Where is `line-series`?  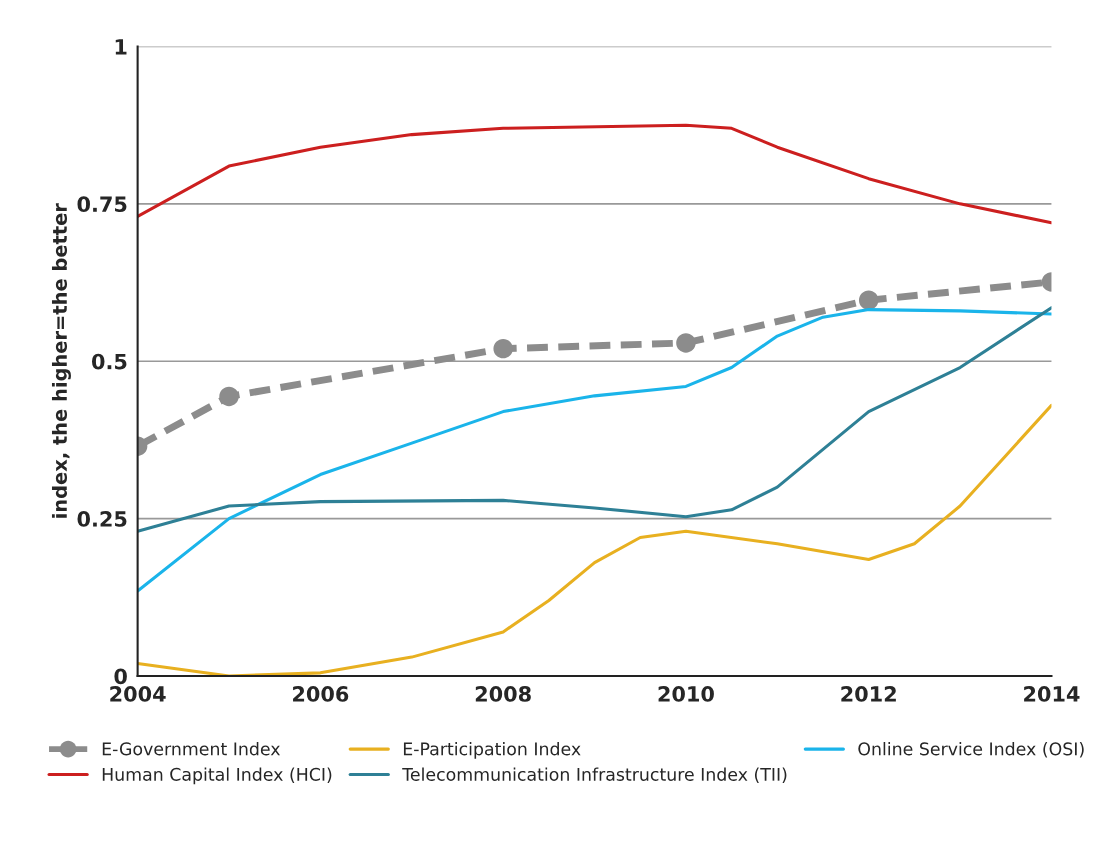
line-series is located at coordinates (594, 174).